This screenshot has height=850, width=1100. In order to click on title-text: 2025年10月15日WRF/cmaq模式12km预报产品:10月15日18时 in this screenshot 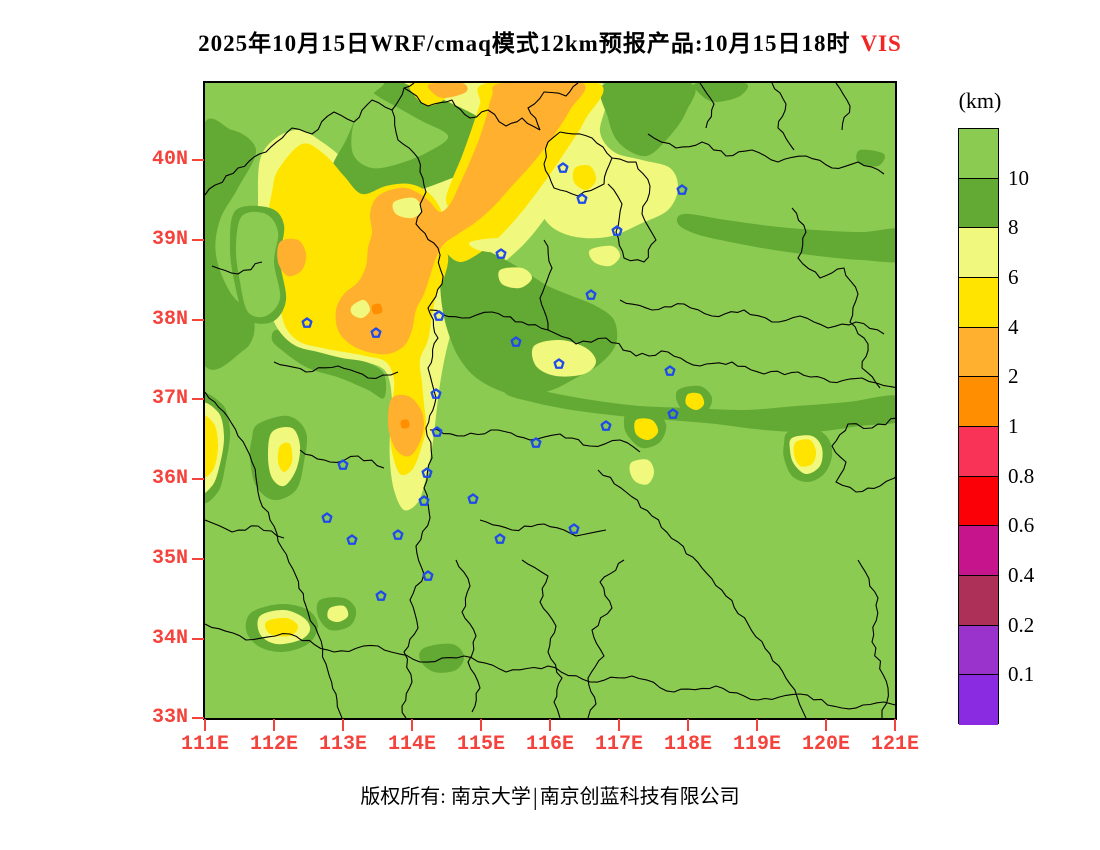, I will do `click(524, 43)`.